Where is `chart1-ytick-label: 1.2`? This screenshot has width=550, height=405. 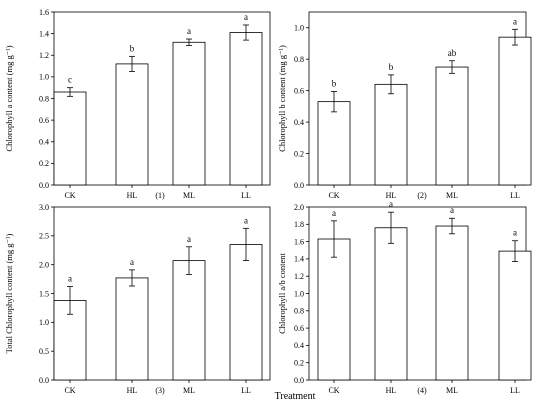 chart1-ytick-label: 1.2 is located at coordinates (44, 55).